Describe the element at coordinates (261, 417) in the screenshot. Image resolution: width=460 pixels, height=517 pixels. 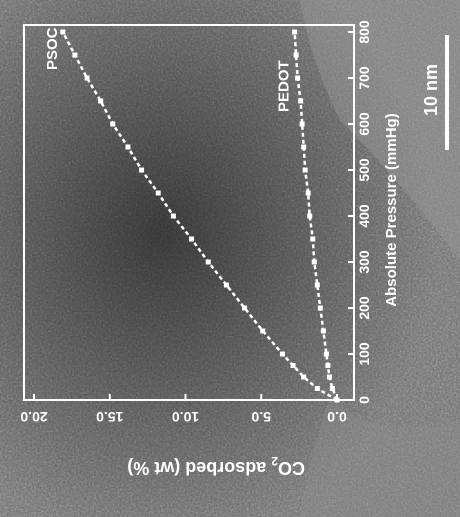
I see `y-tick-label: 5.0` at that location.